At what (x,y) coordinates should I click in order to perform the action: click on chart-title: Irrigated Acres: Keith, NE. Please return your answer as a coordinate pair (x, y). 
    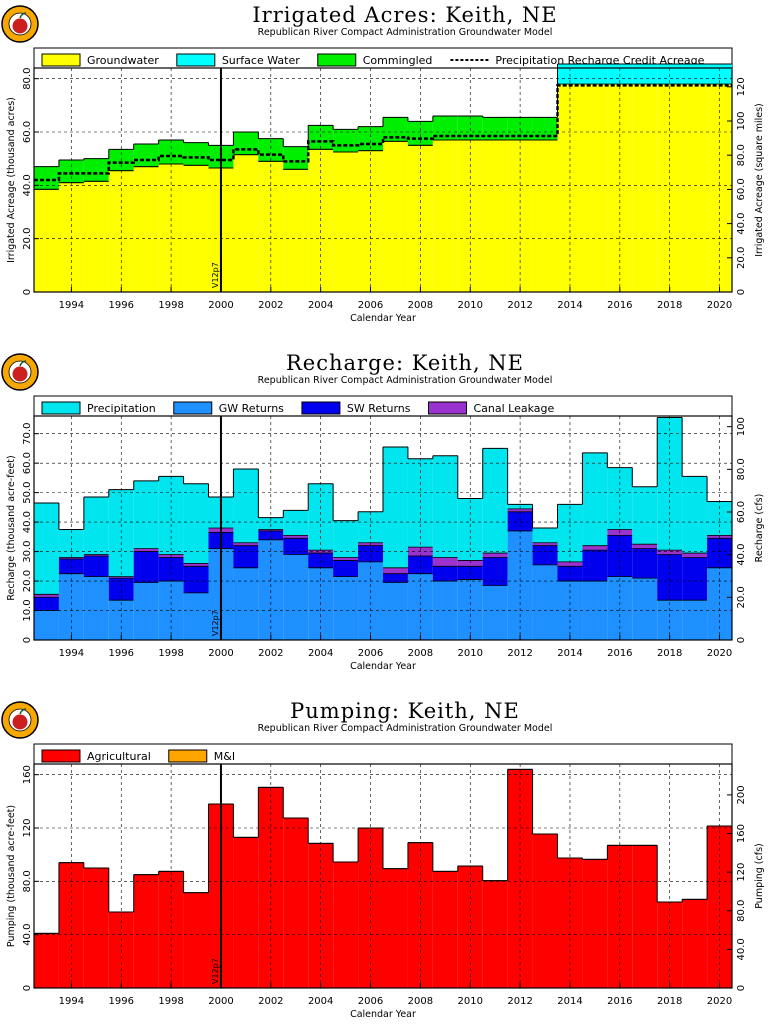
    Looking at the image, I should click on (404, 15).